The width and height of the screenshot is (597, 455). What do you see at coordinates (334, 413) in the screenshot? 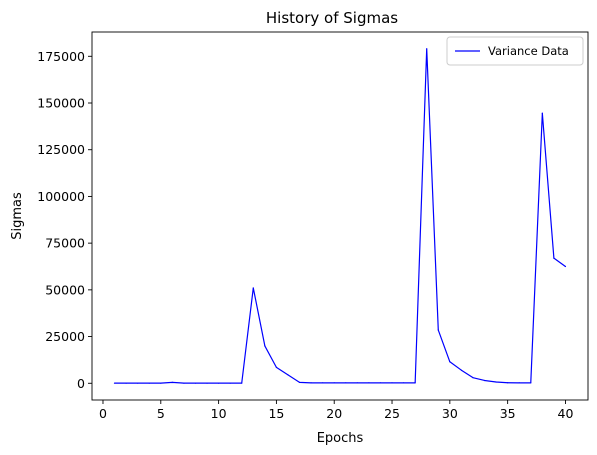
I see `x-tick-label: 20` at bounding box center [334, 413].